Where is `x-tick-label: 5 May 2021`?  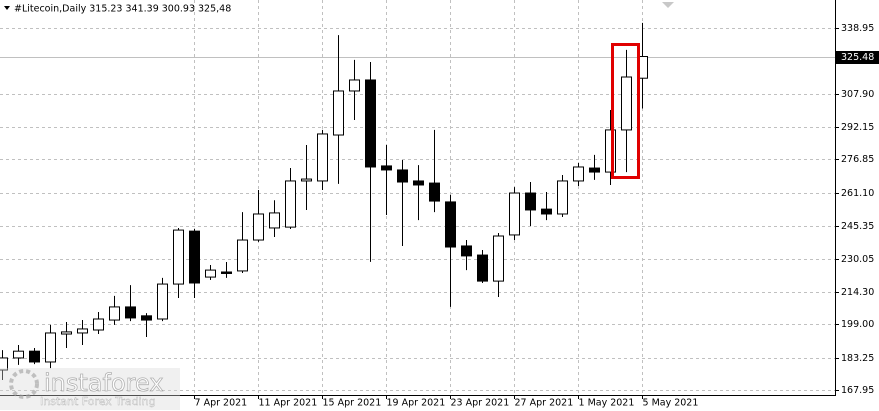
x-tick-label: 5 May 2021 is located at coordinates (671, 403).